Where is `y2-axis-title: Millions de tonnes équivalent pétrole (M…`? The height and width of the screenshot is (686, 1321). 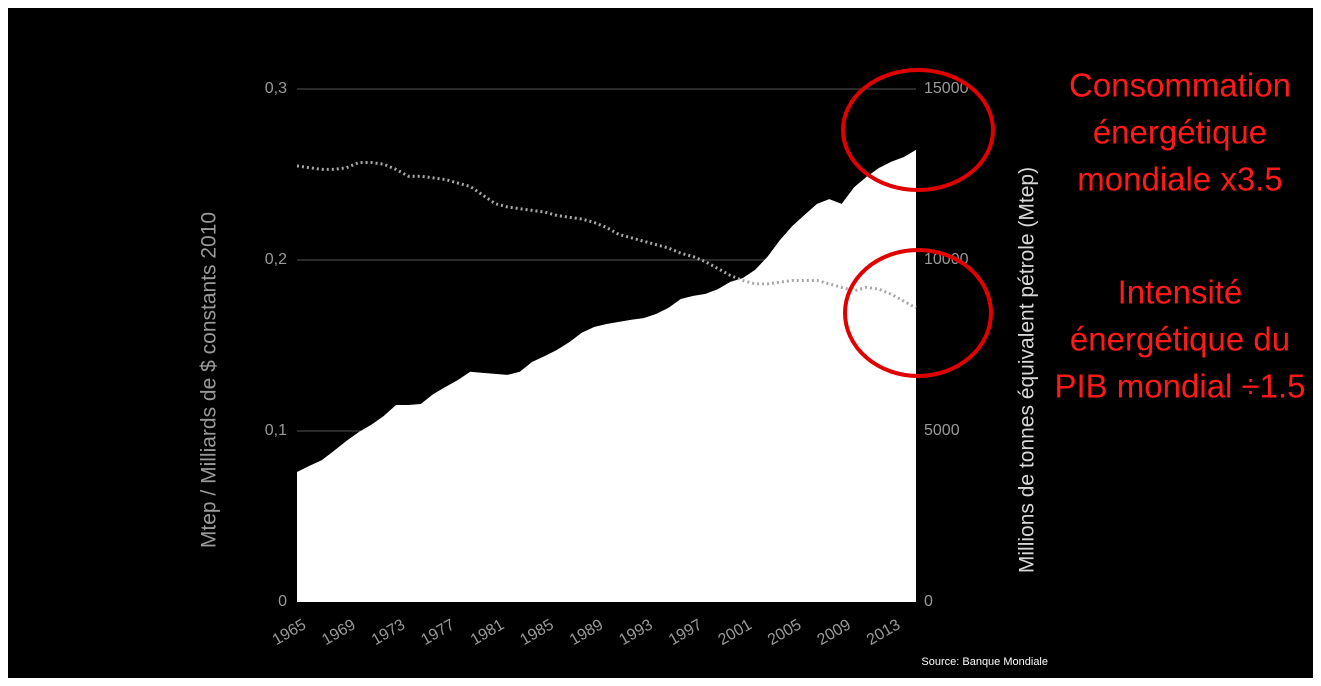 y2-axis-title: Millions de tonnes équivalent pétrole (M… is located at coordinates (1027, 370).